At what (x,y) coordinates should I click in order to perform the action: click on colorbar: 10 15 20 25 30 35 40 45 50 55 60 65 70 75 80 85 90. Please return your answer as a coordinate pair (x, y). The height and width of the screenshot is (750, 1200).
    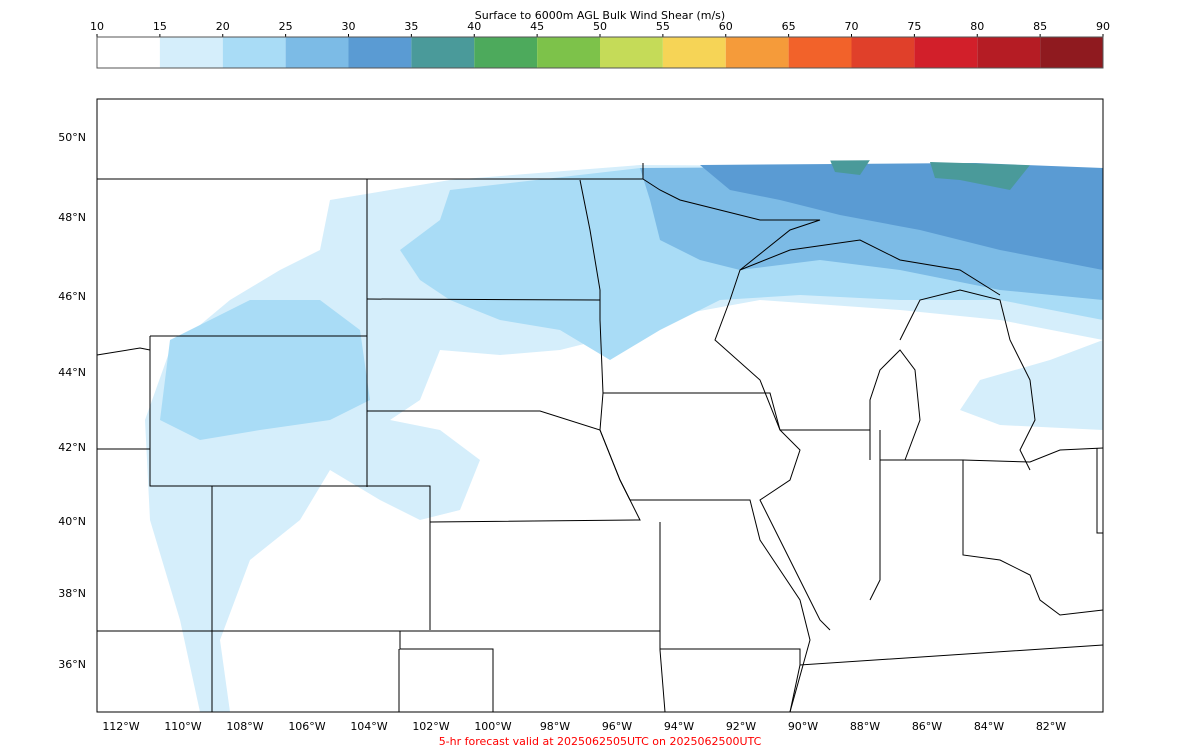
    Looking at the image, I should click on (600, 44).